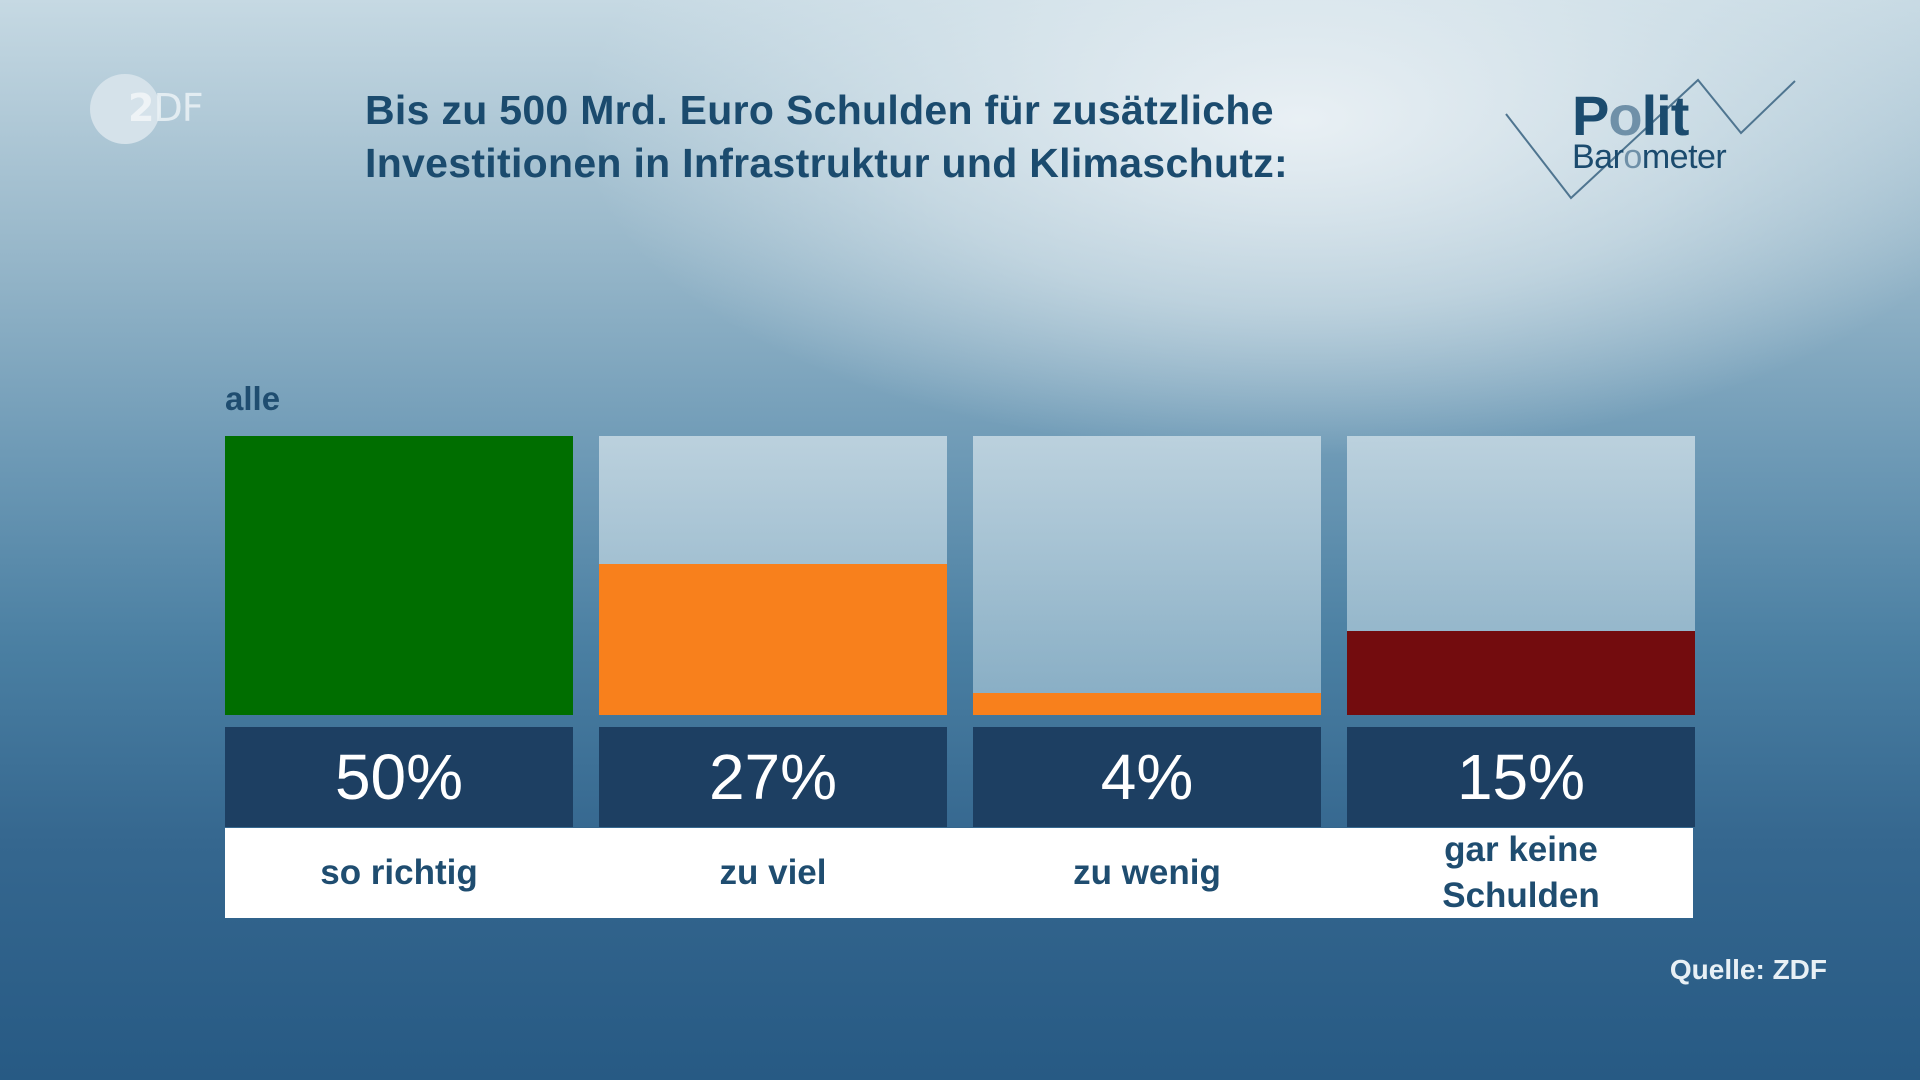 This screenshot has width=1920, height=1080. Describe the element at coordinates (125, 109) in the screenshot. I see `zdf-logo-circle-icon` at that location.